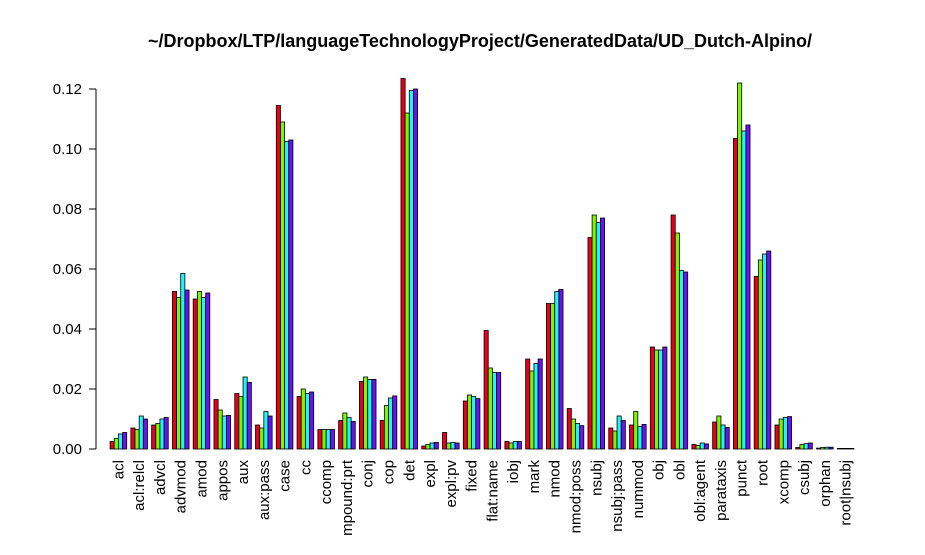  Describe the element at coordinates (492, 491) in the screenshot. I see `x-tick-label: flat:name` at that location.